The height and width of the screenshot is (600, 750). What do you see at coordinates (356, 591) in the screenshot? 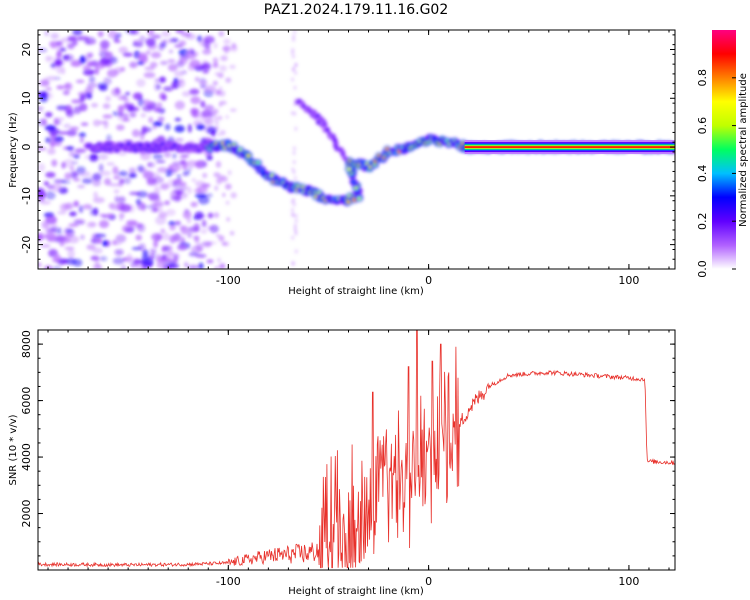
I see `bottom-x-axis-label: Height of straight line (km)` at bounding box center [356, 591].